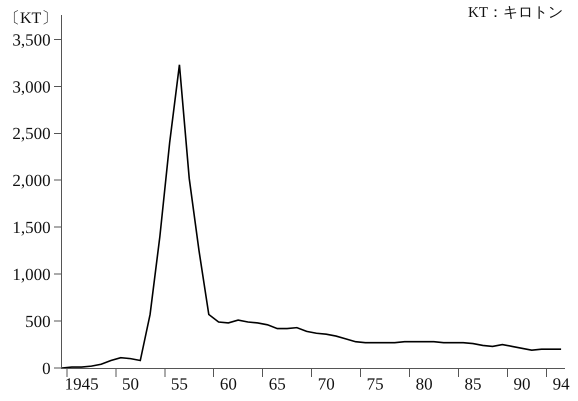 This screenshot has width=578, height=401. Describe the element at coordinates (424, 384) in the screenshot. I see `x-tick-label: 80` at that location.